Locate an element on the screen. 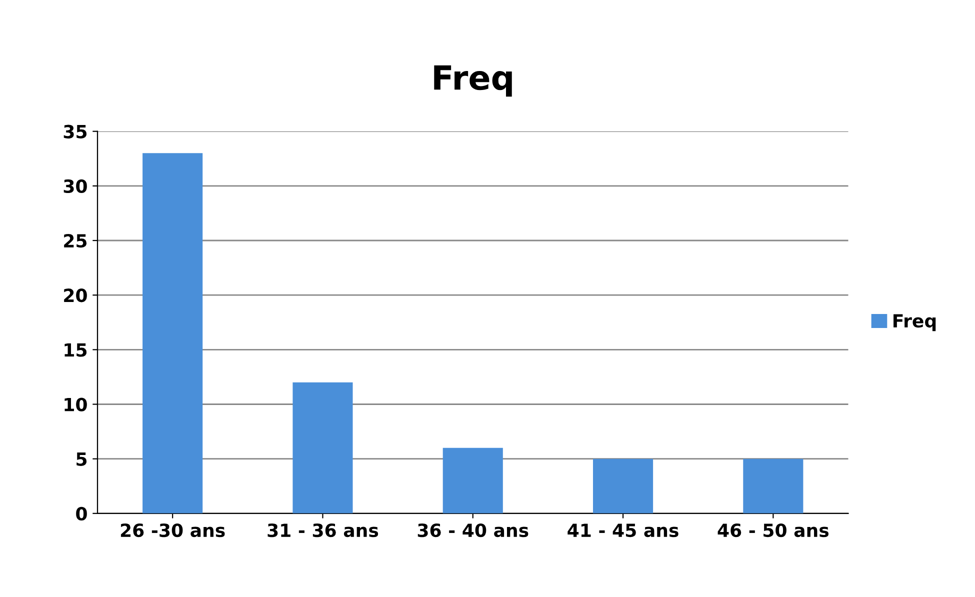 The height and width of the screenshot is (597, 975). x-tick-label: 26 -30 ans is located at coordinates (172, 530).